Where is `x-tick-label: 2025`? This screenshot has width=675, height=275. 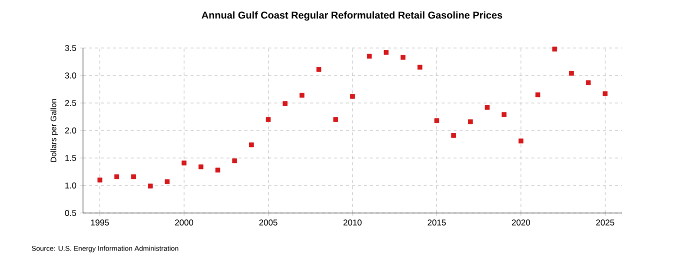
x-tick-label: 2025 is located at coordinates (605, 223).